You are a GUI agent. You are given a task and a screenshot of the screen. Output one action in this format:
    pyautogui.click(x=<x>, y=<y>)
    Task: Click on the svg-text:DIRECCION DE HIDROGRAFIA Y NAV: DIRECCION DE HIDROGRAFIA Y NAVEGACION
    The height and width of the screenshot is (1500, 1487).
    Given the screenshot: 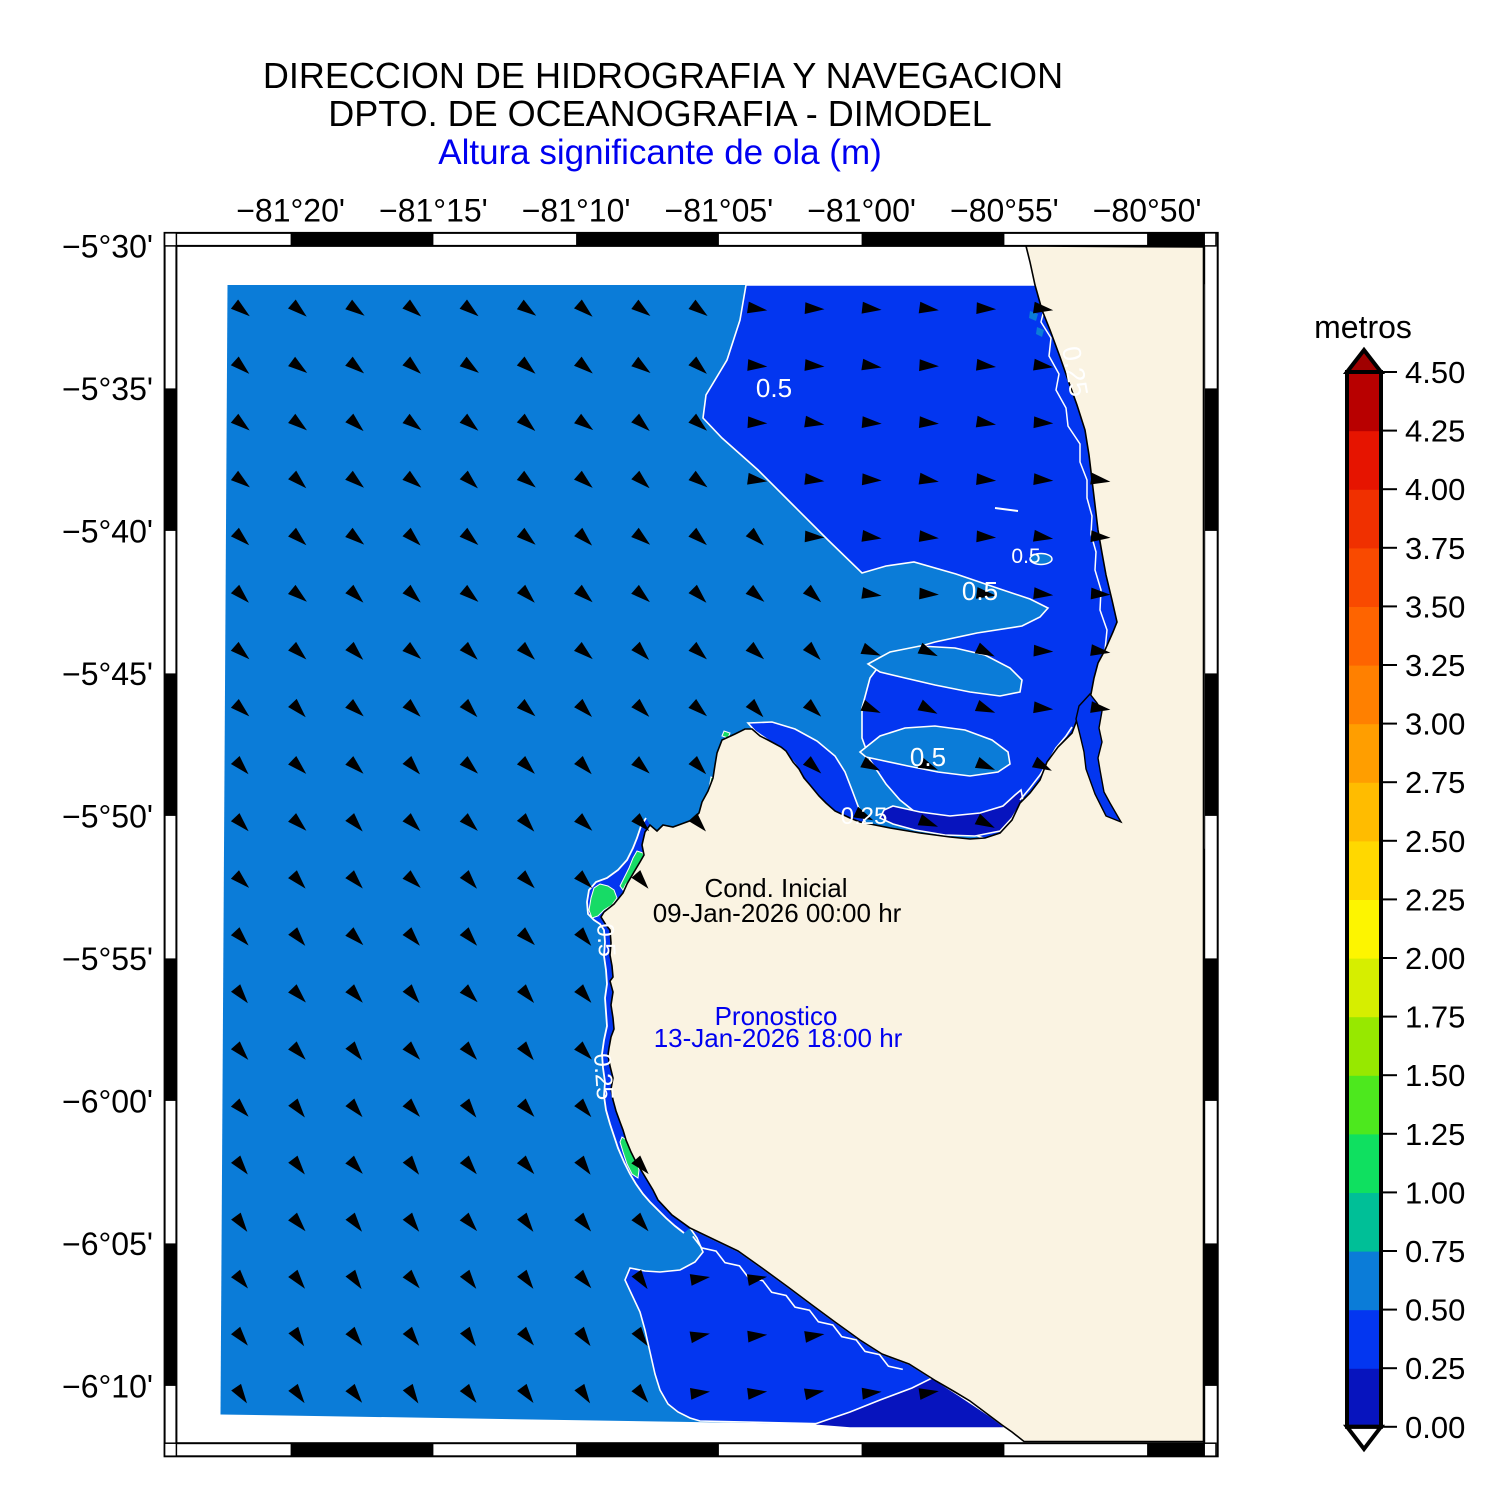 What is the action you would take?
    pyautogui.click(x=663, y=75)
    